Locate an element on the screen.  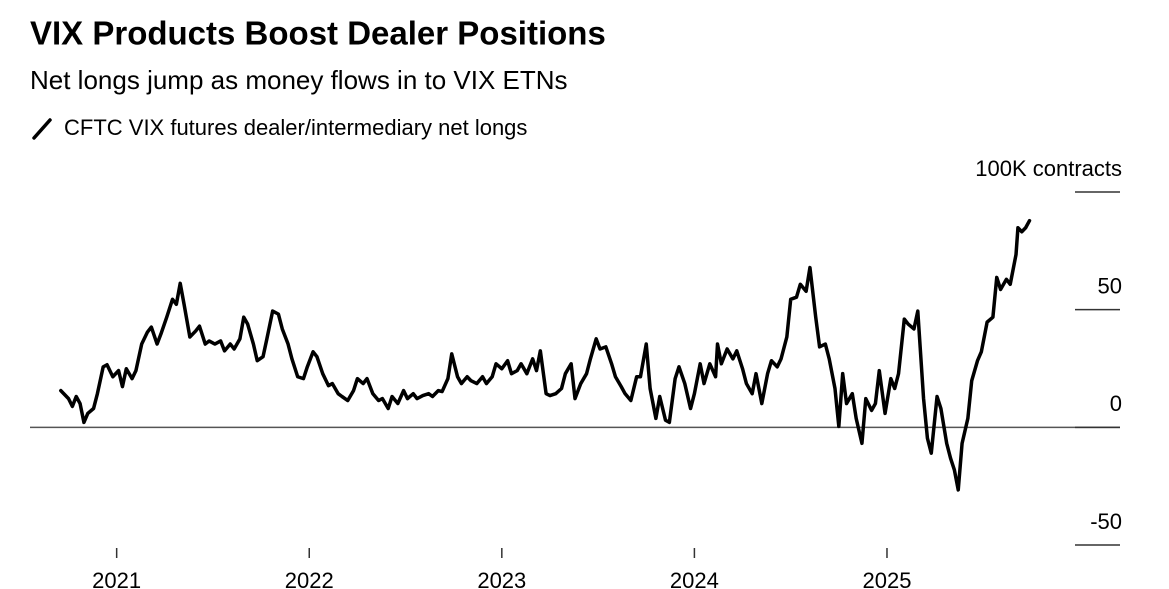
x-tick-label: 2025 is located at coordinates (887, 578).